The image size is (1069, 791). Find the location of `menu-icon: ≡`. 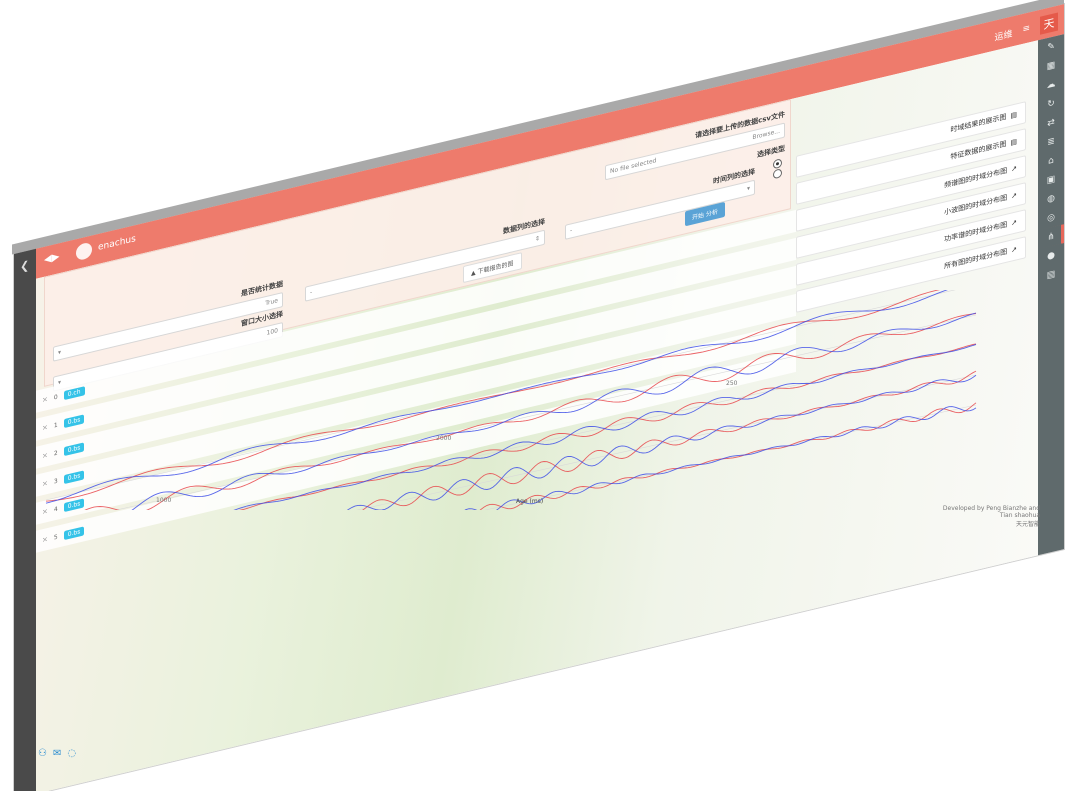

menu-icon: ≡ is located at coordinates (1026, 29).